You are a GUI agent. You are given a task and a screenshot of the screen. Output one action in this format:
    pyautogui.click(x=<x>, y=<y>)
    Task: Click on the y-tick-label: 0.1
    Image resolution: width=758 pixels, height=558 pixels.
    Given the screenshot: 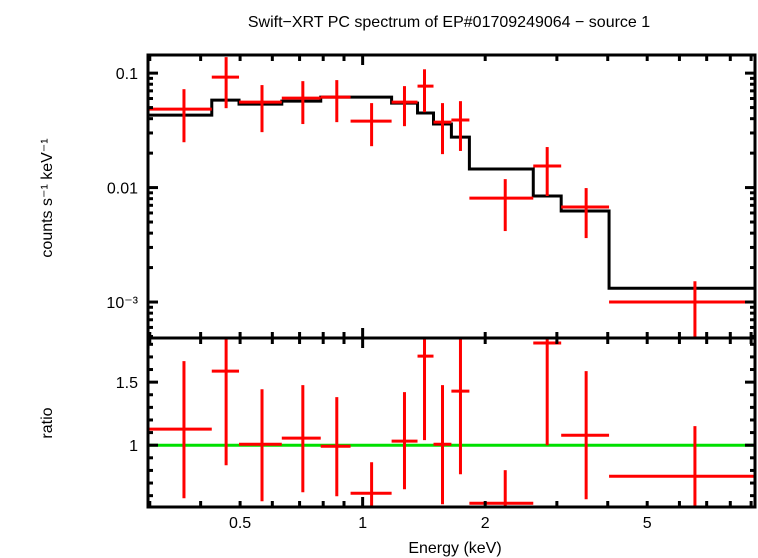 What is the action you would take?
    pyautogui.click(x=127, y=74)
    